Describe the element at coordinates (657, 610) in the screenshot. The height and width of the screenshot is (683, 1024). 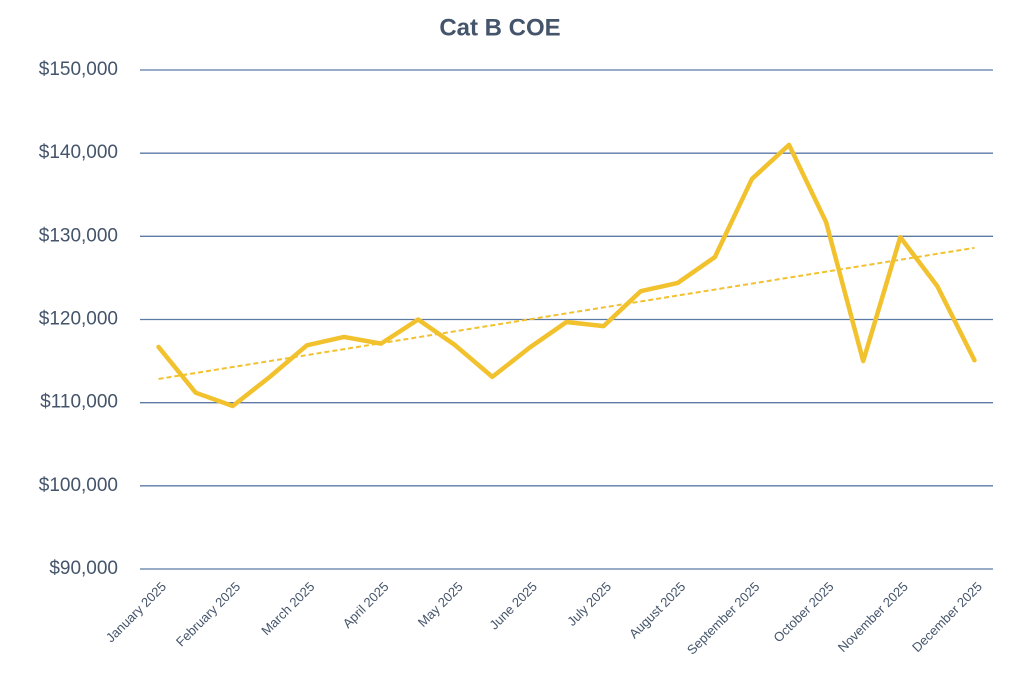
I see `x-tick-label: August 2025` at that location.